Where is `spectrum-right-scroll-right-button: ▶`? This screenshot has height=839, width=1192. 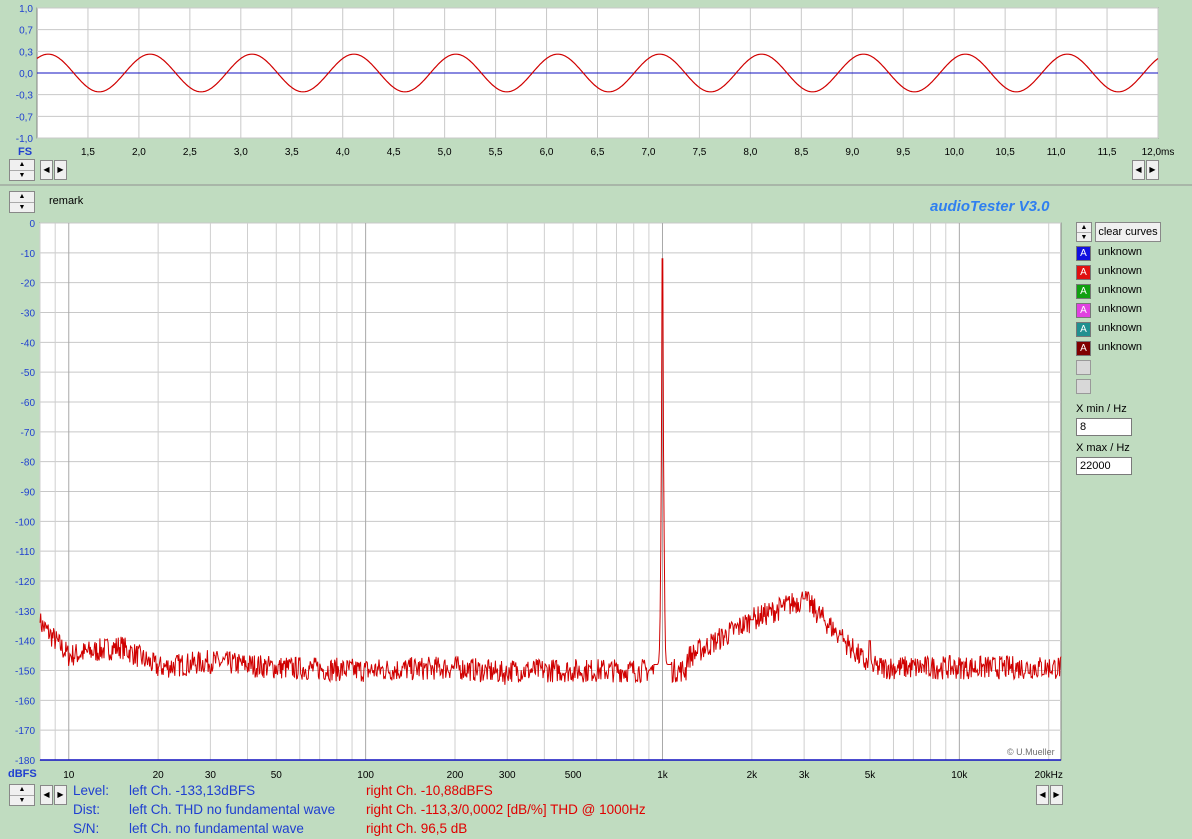 spectrum-right-scroll-right-button: ▶ is located at coordinates (1056, 795).